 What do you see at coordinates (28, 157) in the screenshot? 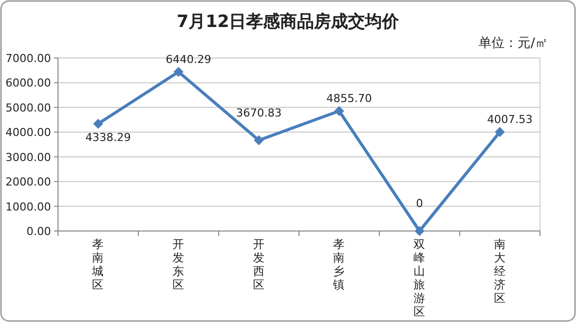
I see `y-tick-label: 3000.00` at bounding box center [28, 157].